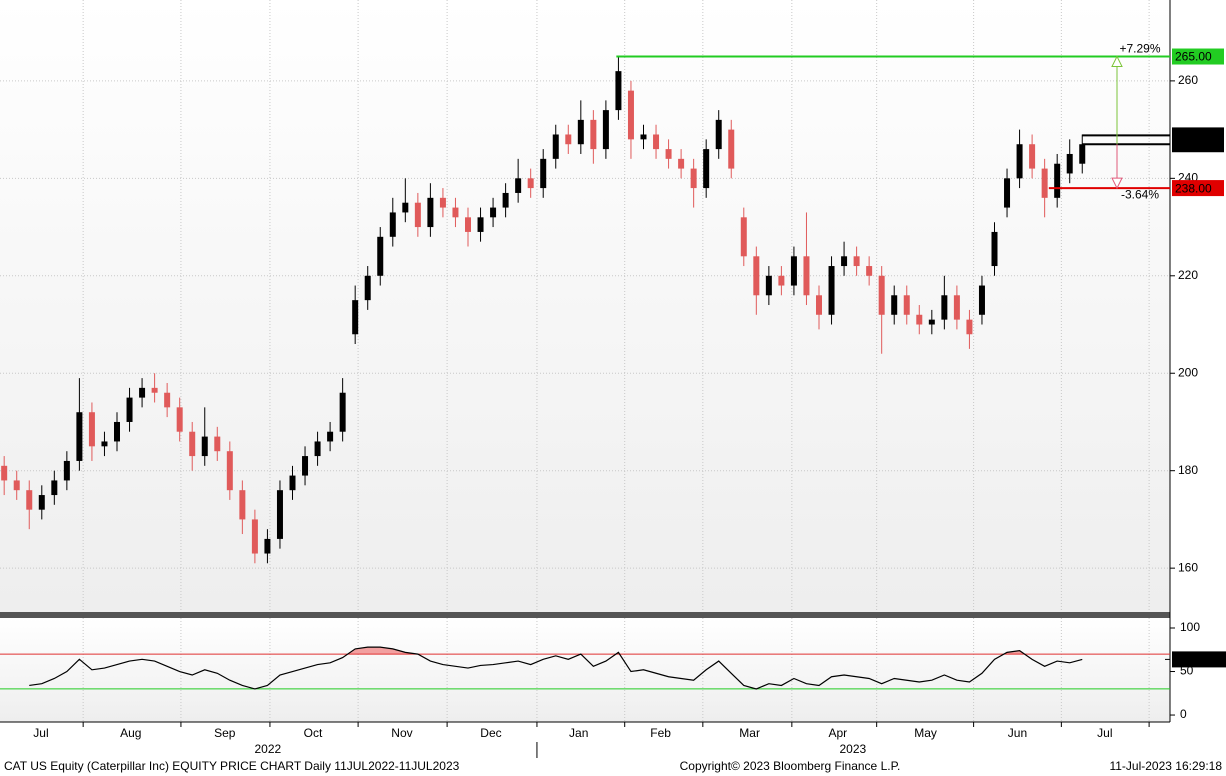 This screenshot has width=1226, height=776. Describe the element at coordinates (1190, 627) in the screenshot. I see `y-tick-label: 100` at that location.